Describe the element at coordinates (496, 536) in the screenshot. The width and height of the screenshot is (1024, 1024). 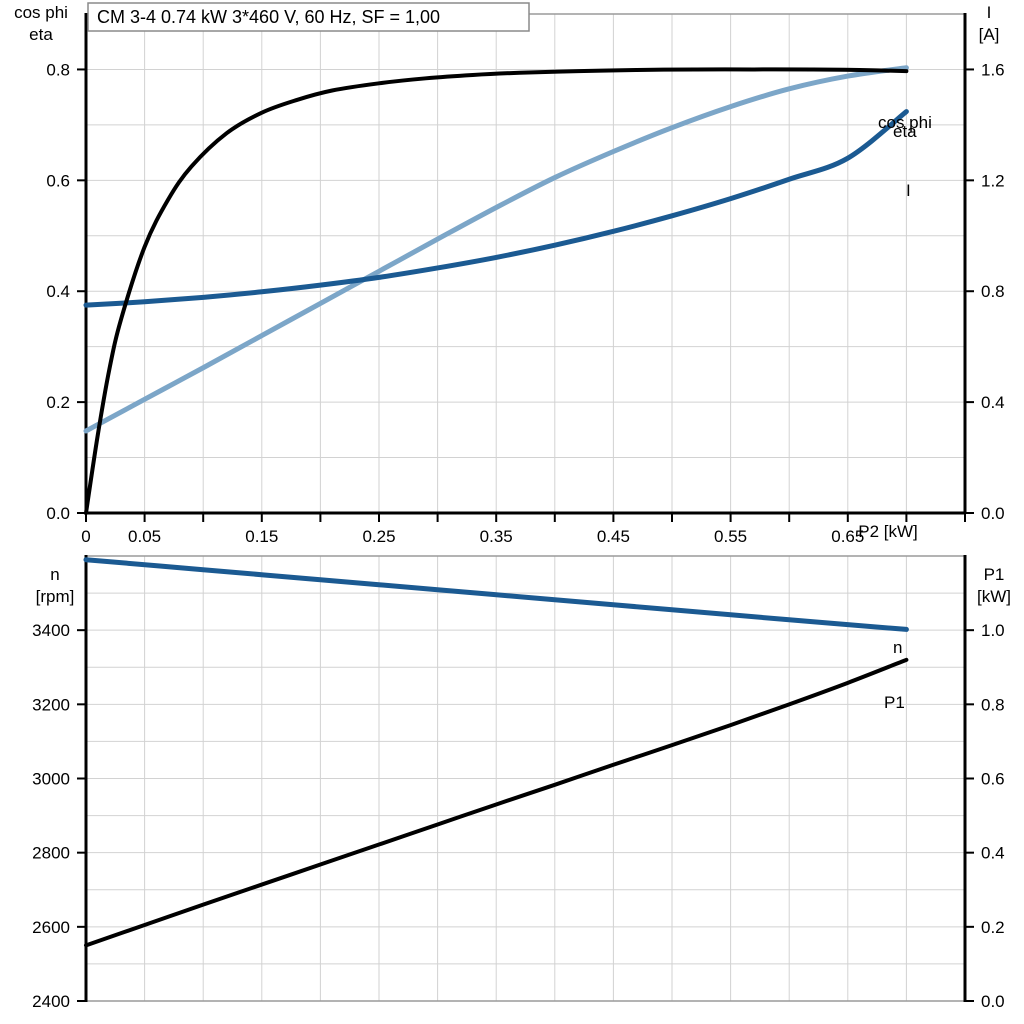
I see `top-x-tick-4: 0.35` at that location.